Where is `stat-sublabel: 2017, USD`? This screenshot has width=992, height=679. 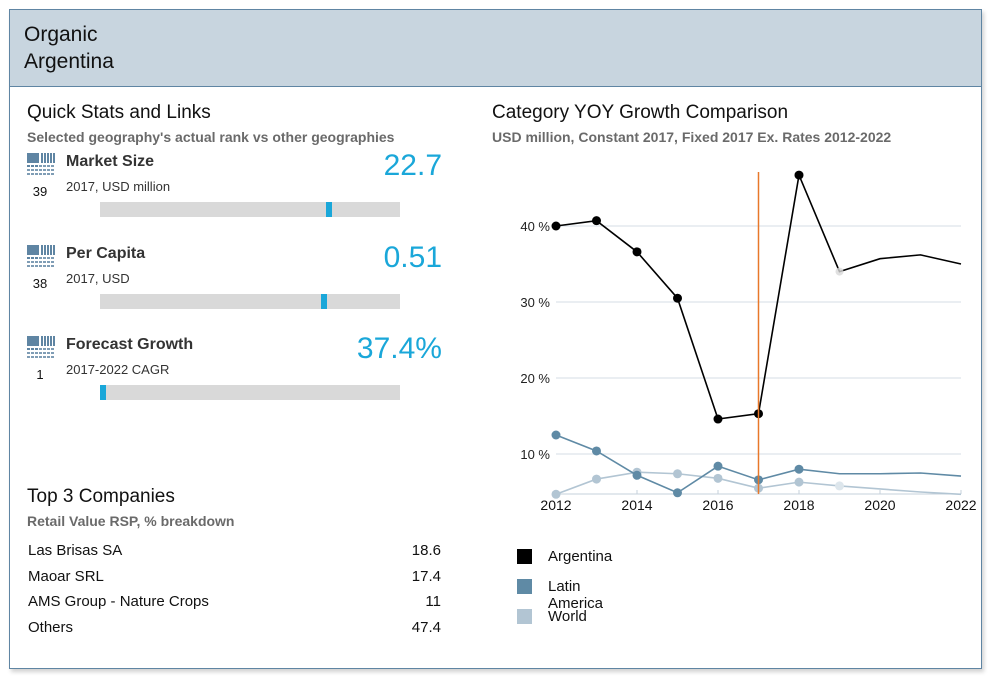 stat-sublabel: 2017, USD is located at coordinates (98, 278).